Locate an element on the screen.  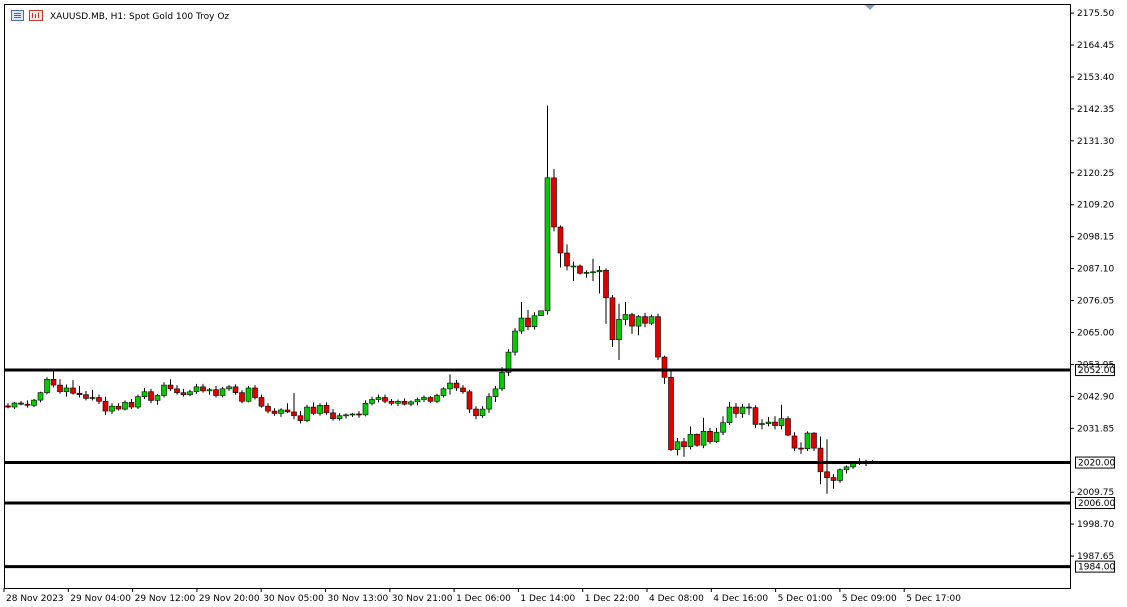
price-tick-label: 1998.70 is located at coordinates (1095, 525).